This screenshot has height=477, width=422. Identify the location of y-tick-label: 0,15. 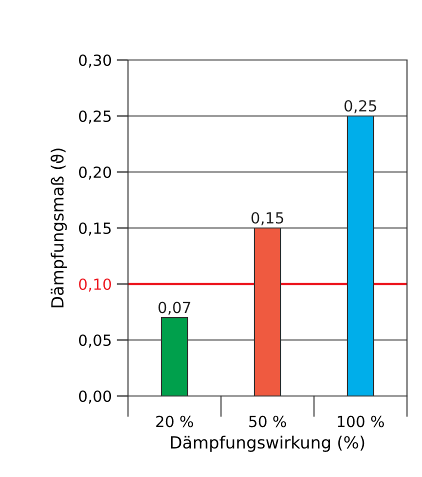
(95, 229).